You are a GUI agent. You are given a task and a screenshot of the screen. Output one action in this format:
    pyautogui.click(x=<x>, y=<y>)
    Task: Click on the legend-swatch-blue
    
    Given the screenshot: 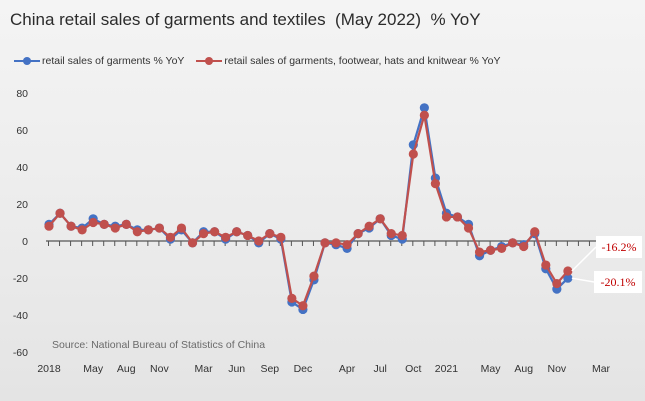 What is the action you would take?
    pyautogui.click(x=27, y=61)
    